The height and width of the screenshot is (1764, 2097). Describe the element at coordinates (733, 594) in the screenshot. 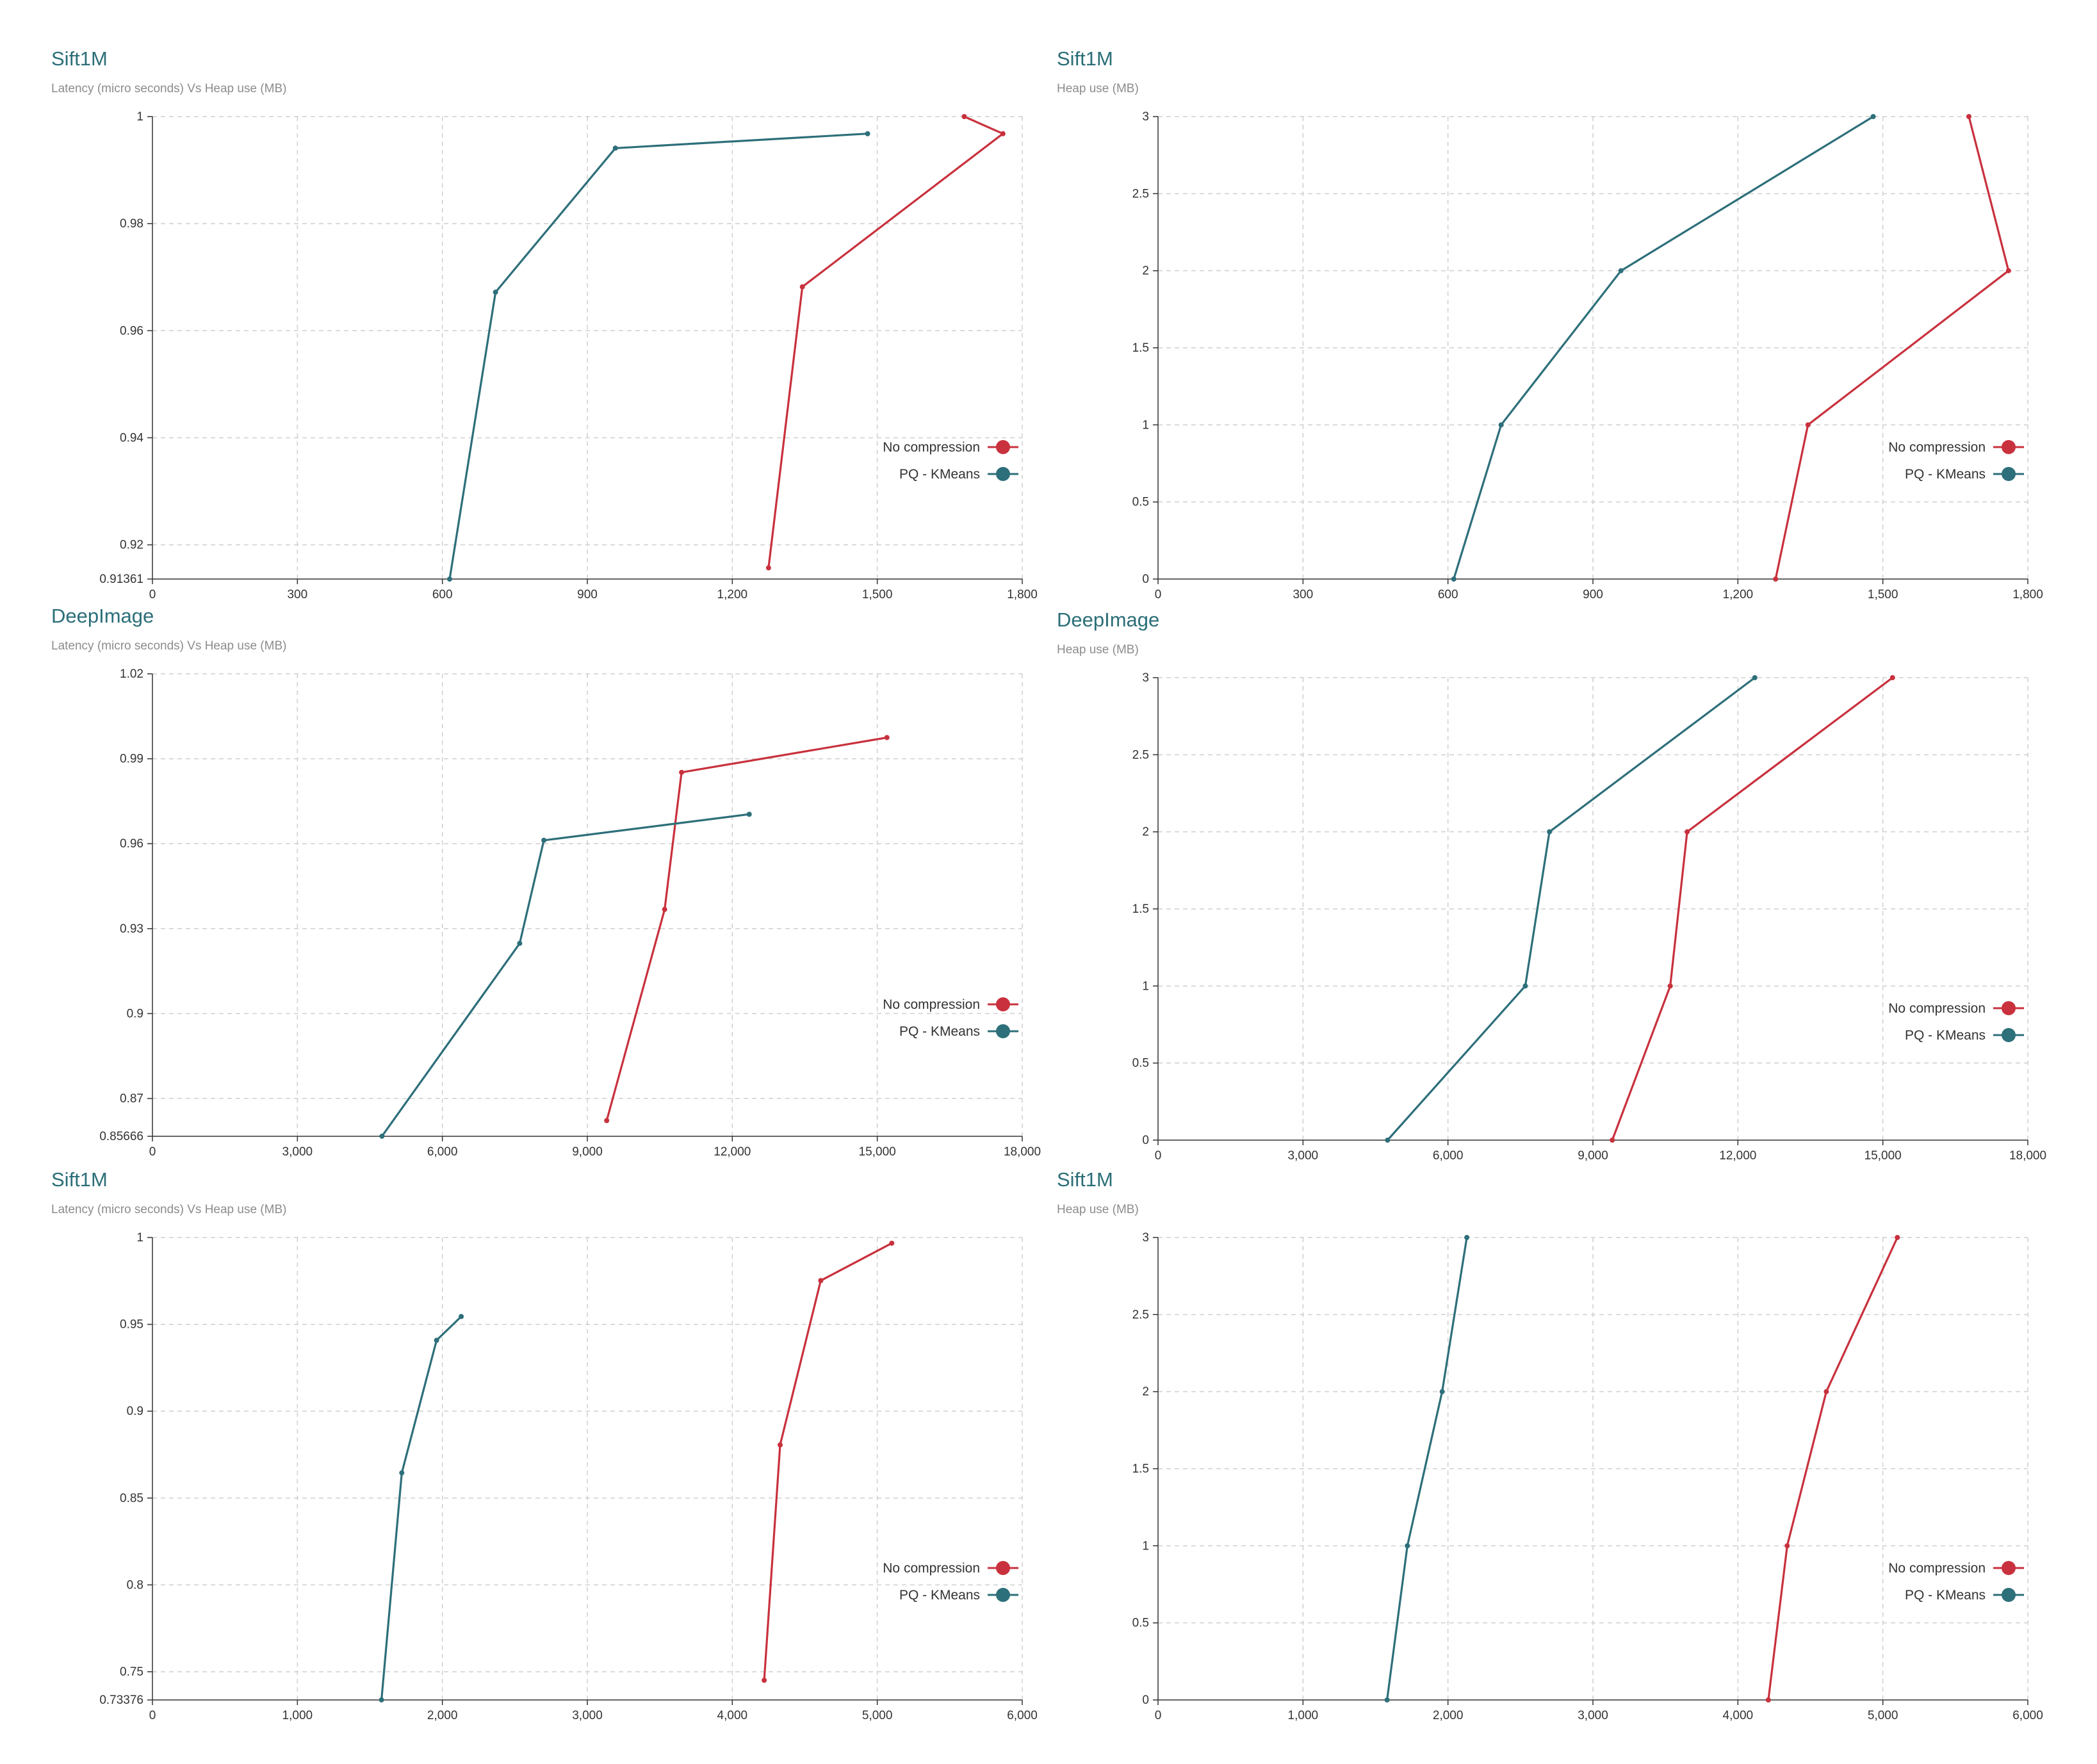

I see `x-tick-label: 1,200` at that location.